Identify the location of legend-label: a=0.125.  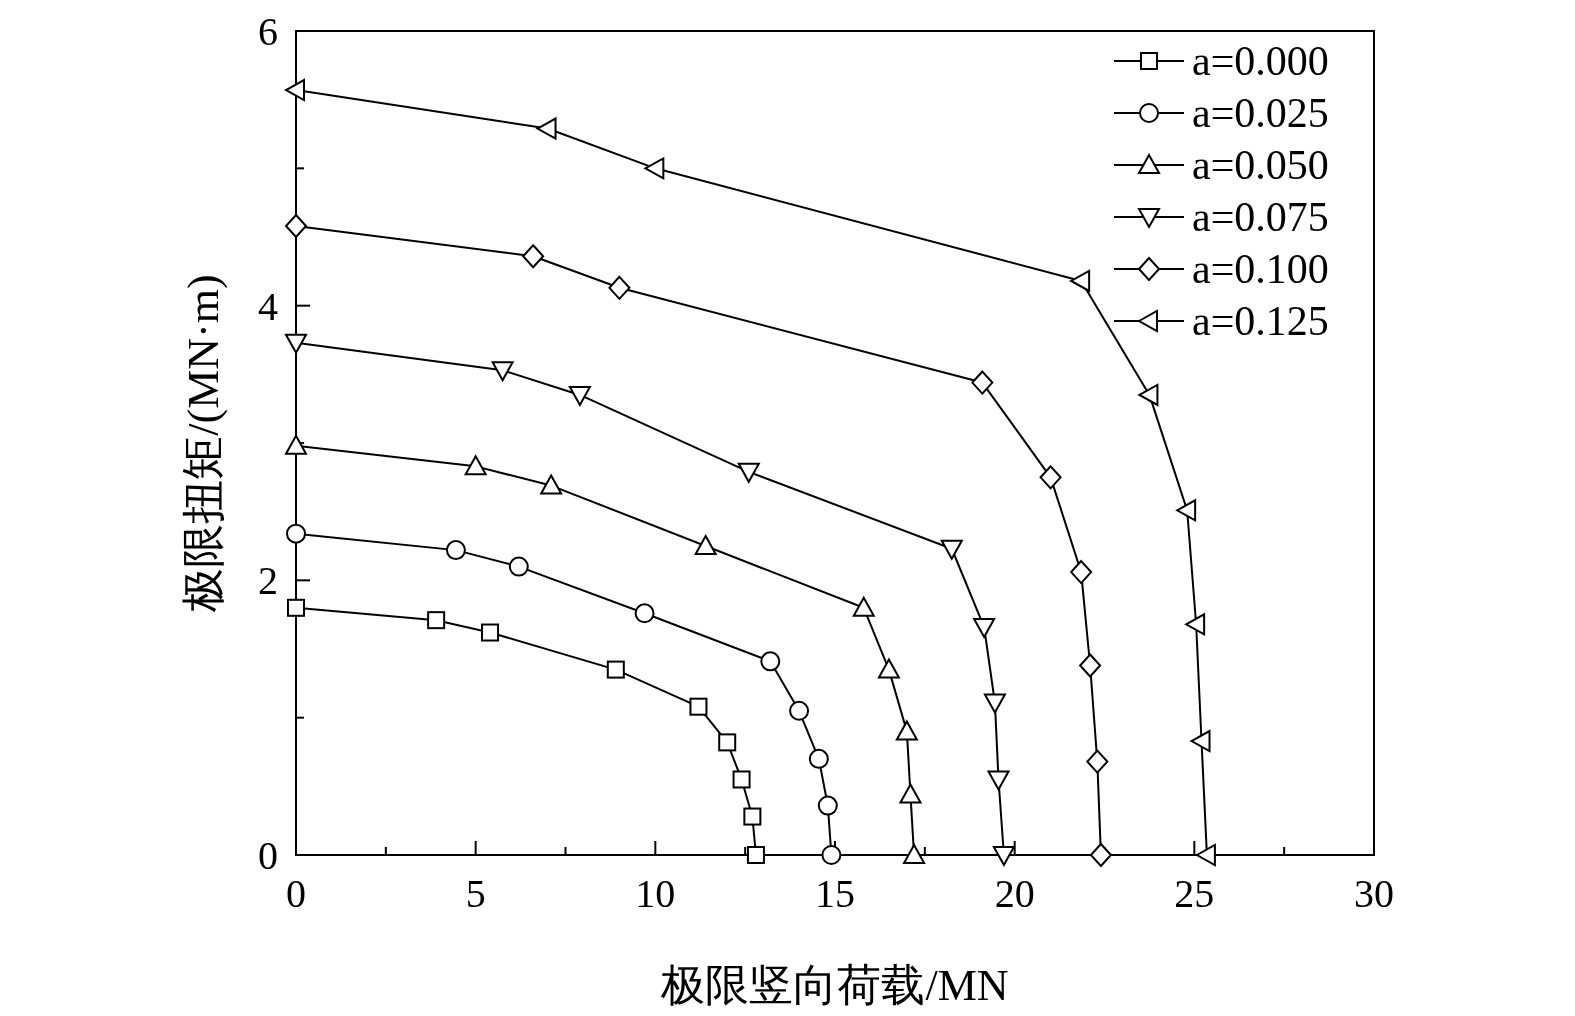
(1260, 321).